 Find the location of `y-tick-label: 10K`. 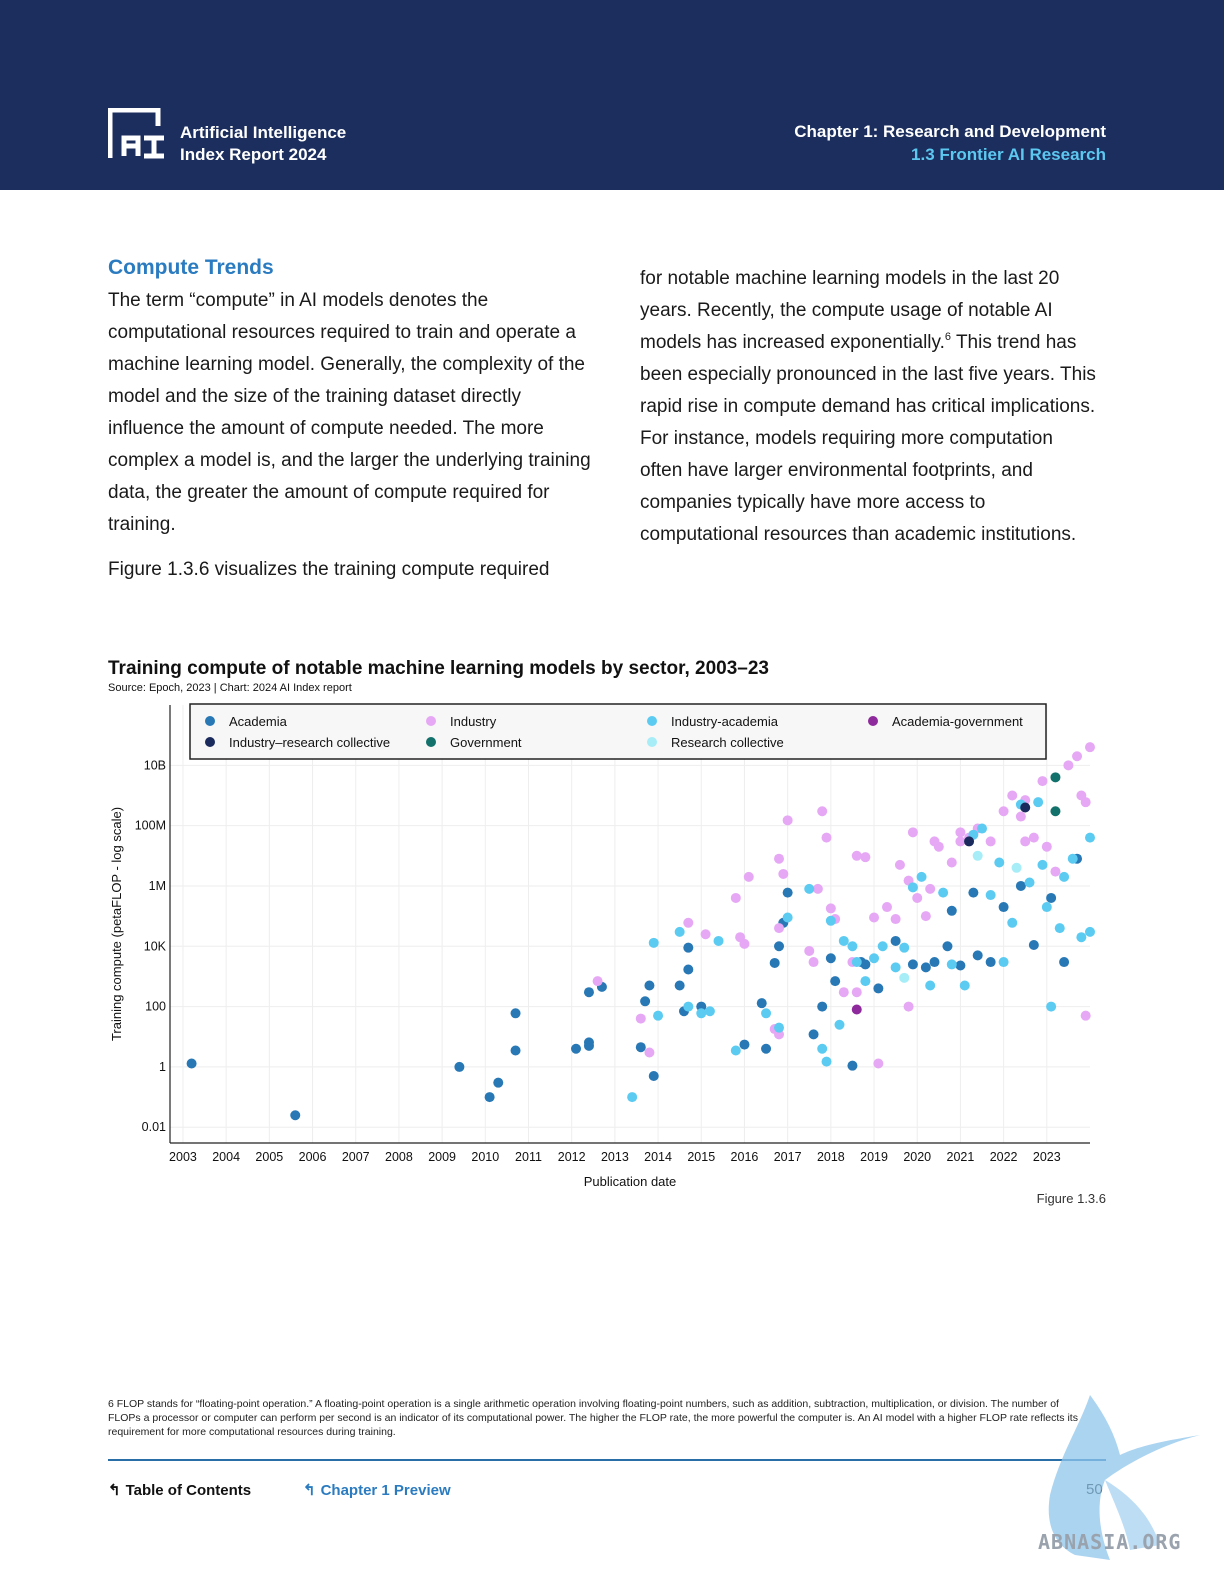

y-tick-label: 10K is located at coordinates (155, 946).